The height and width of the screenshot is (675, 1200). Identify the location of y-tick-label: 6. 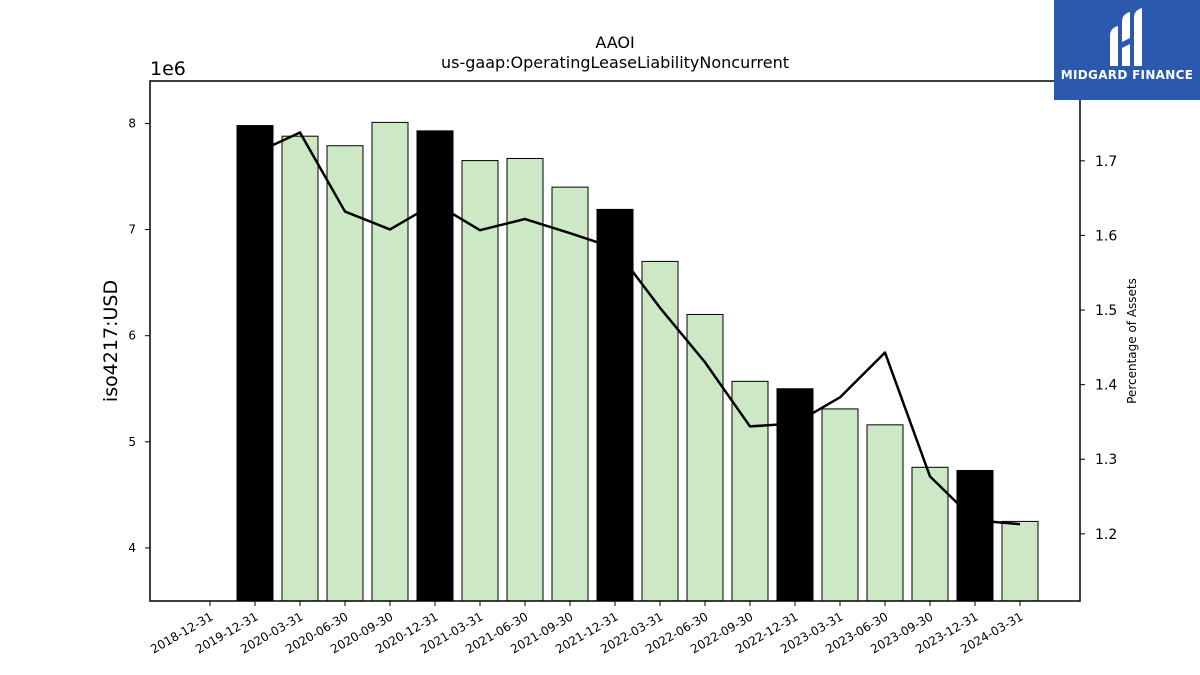
(132, 336).